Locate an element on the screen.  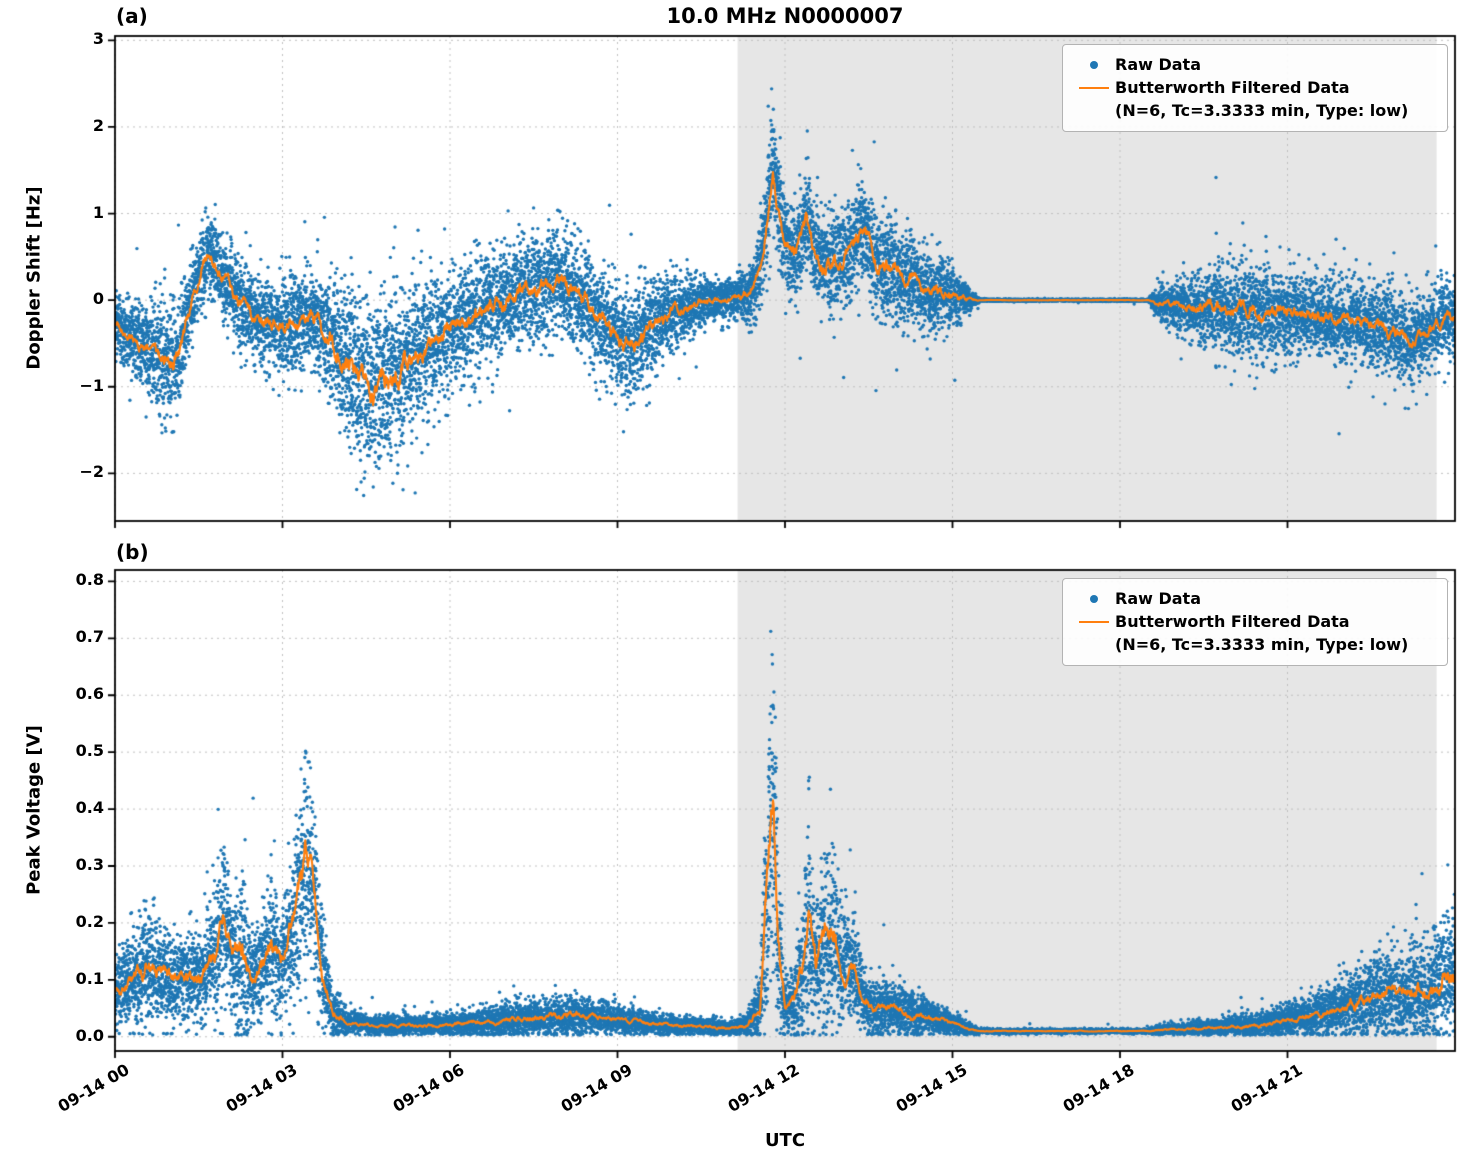
y-tick-label-b: 0.0 is located at coordinates (89, 1035).